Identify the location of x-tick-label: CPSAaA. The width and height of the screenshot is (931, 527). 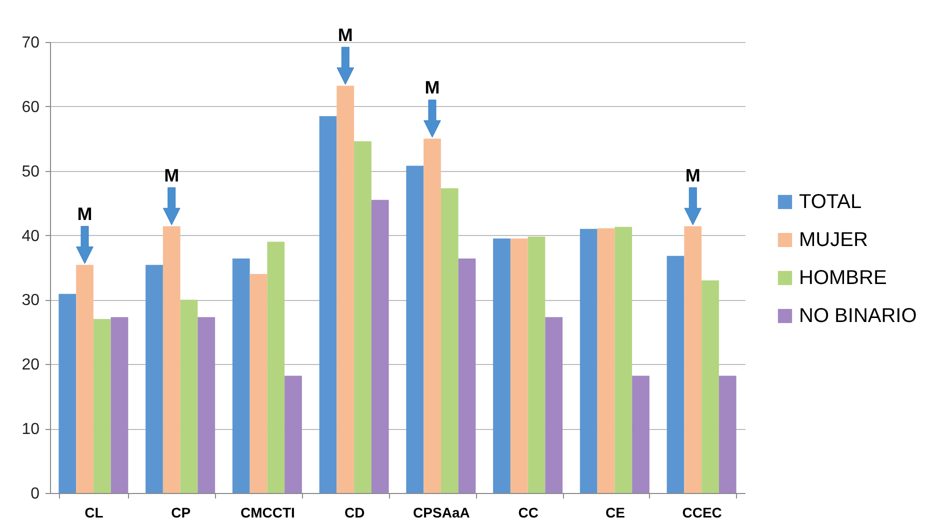
(441, 512).